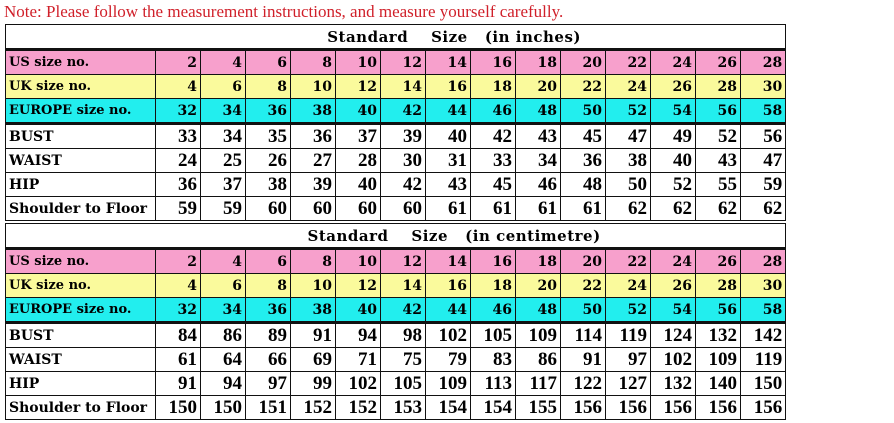 The image size is (894, 423). Describe the element at coordinates (583, 383) in the screenshot. I see `table-cell: 122` at that location.